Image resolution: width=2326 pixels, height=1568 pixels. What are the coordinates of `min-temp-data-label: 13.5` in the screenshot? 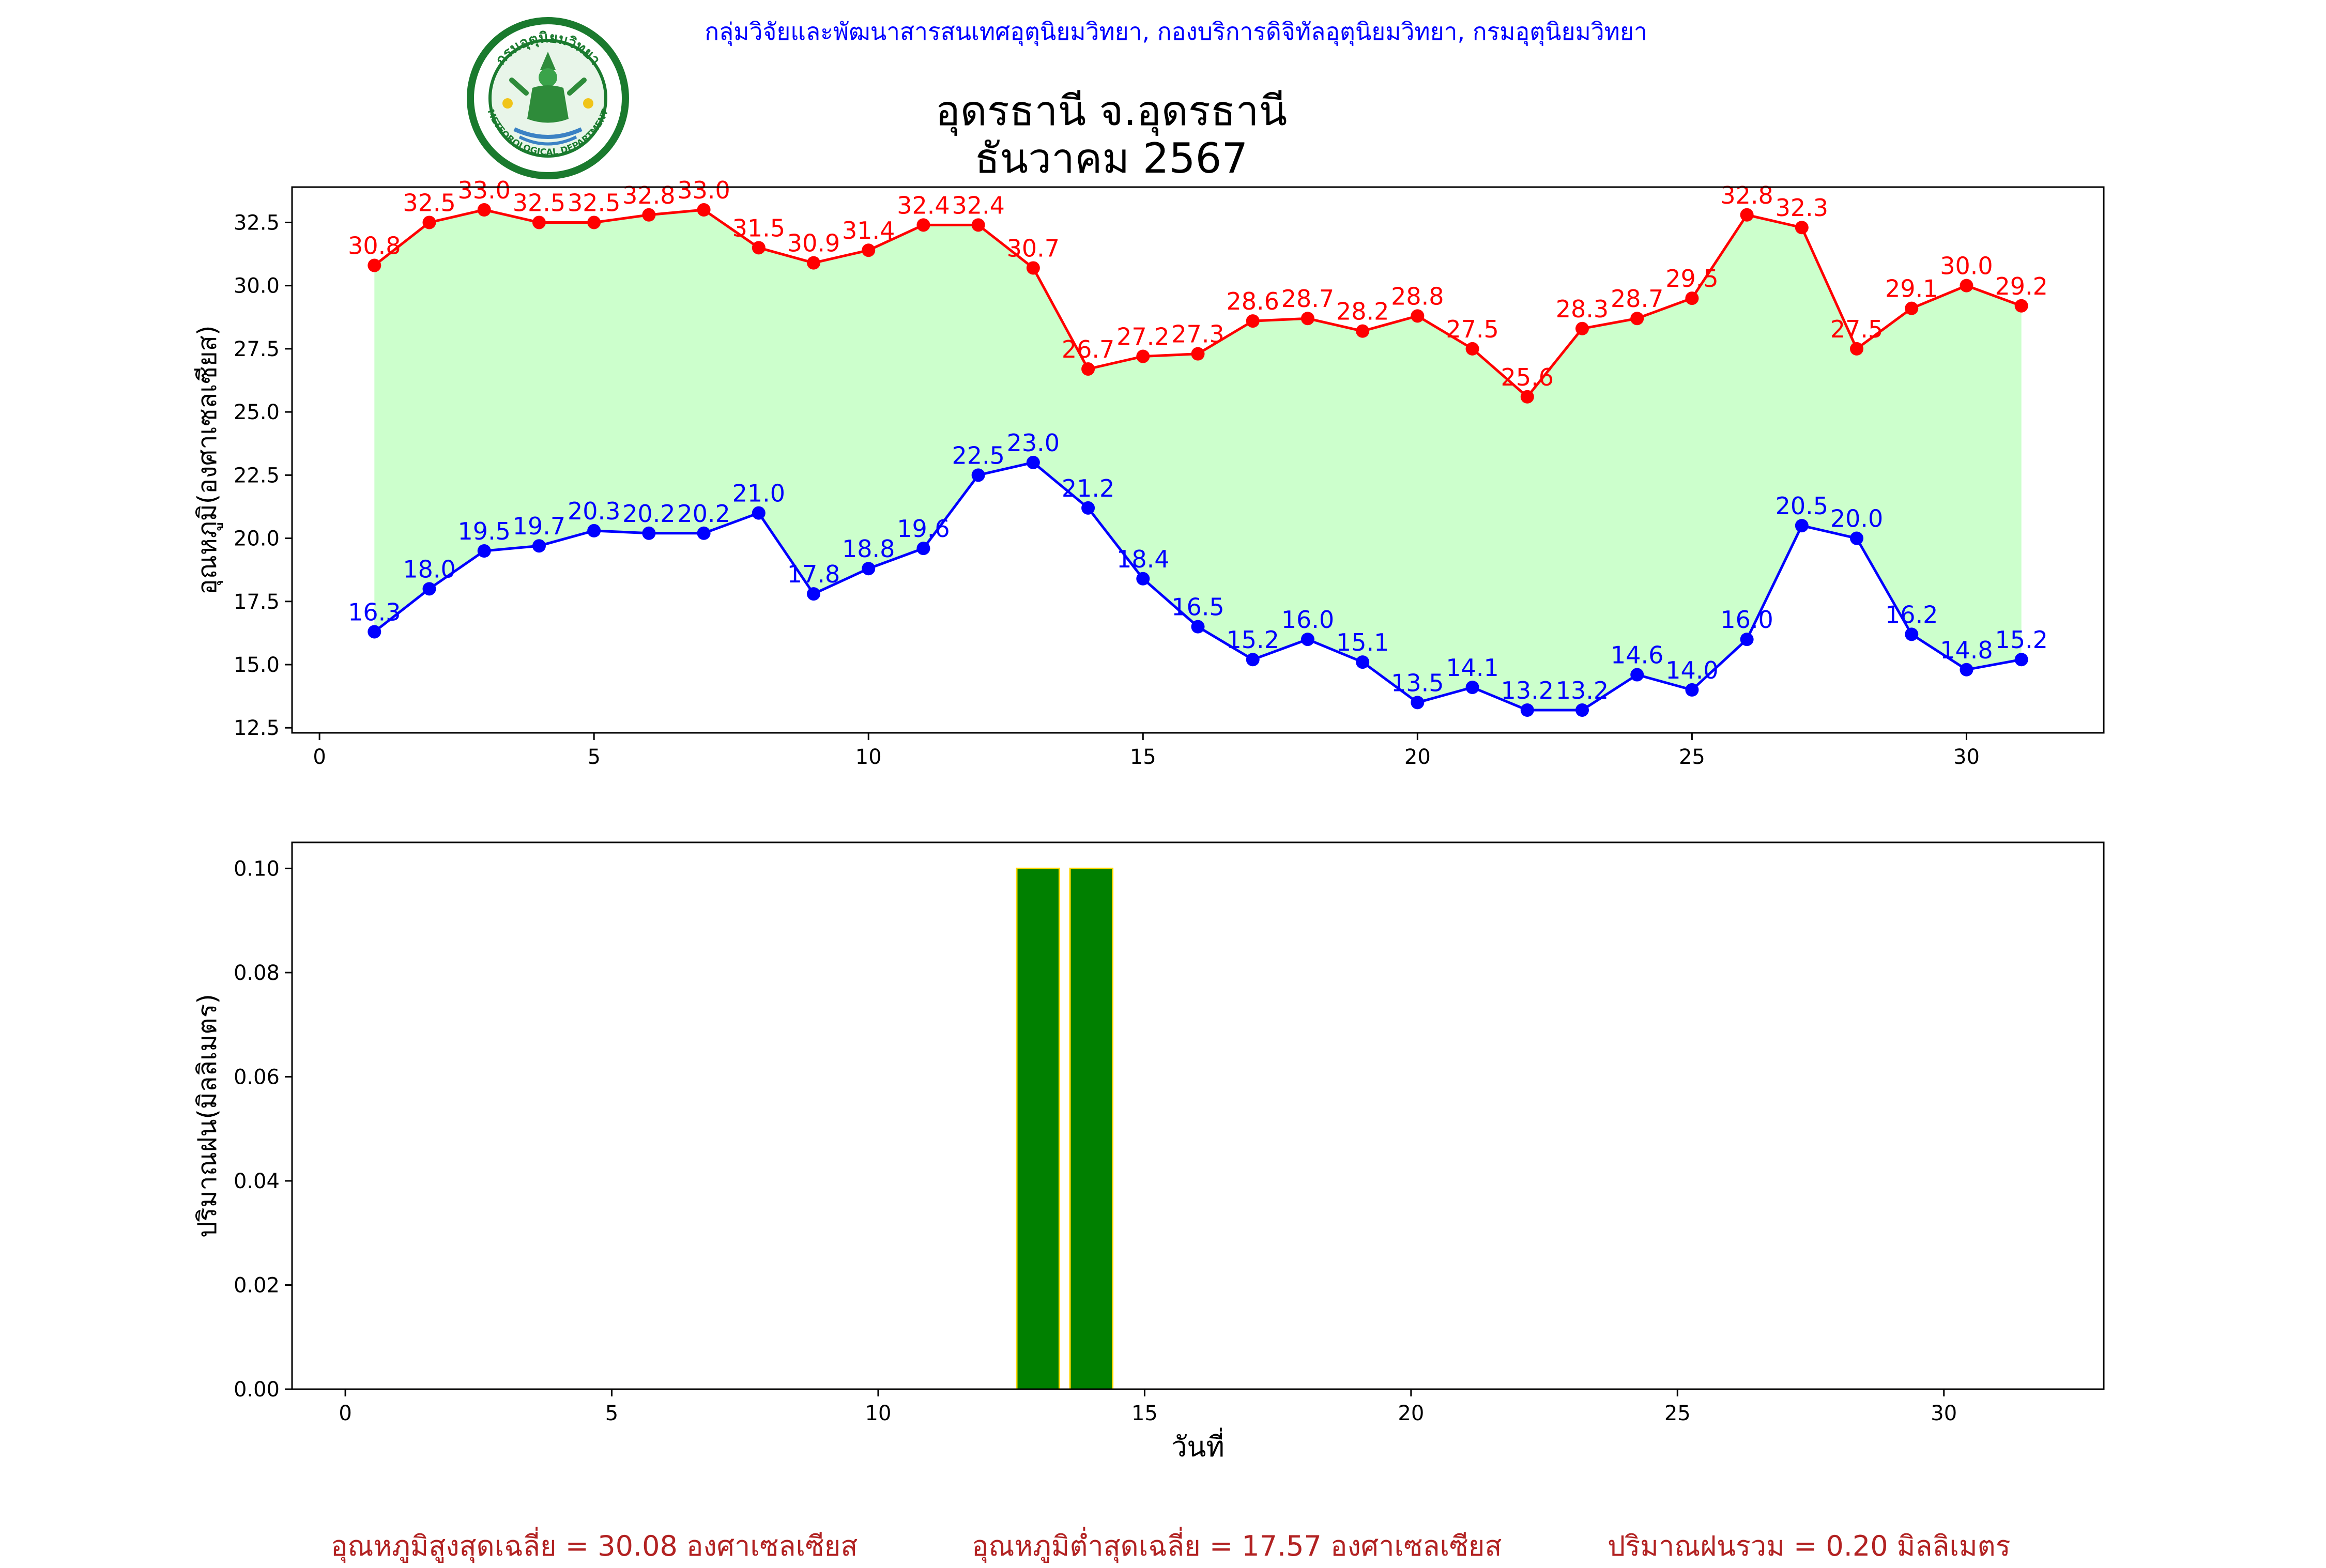 It's located at (1417, 683).